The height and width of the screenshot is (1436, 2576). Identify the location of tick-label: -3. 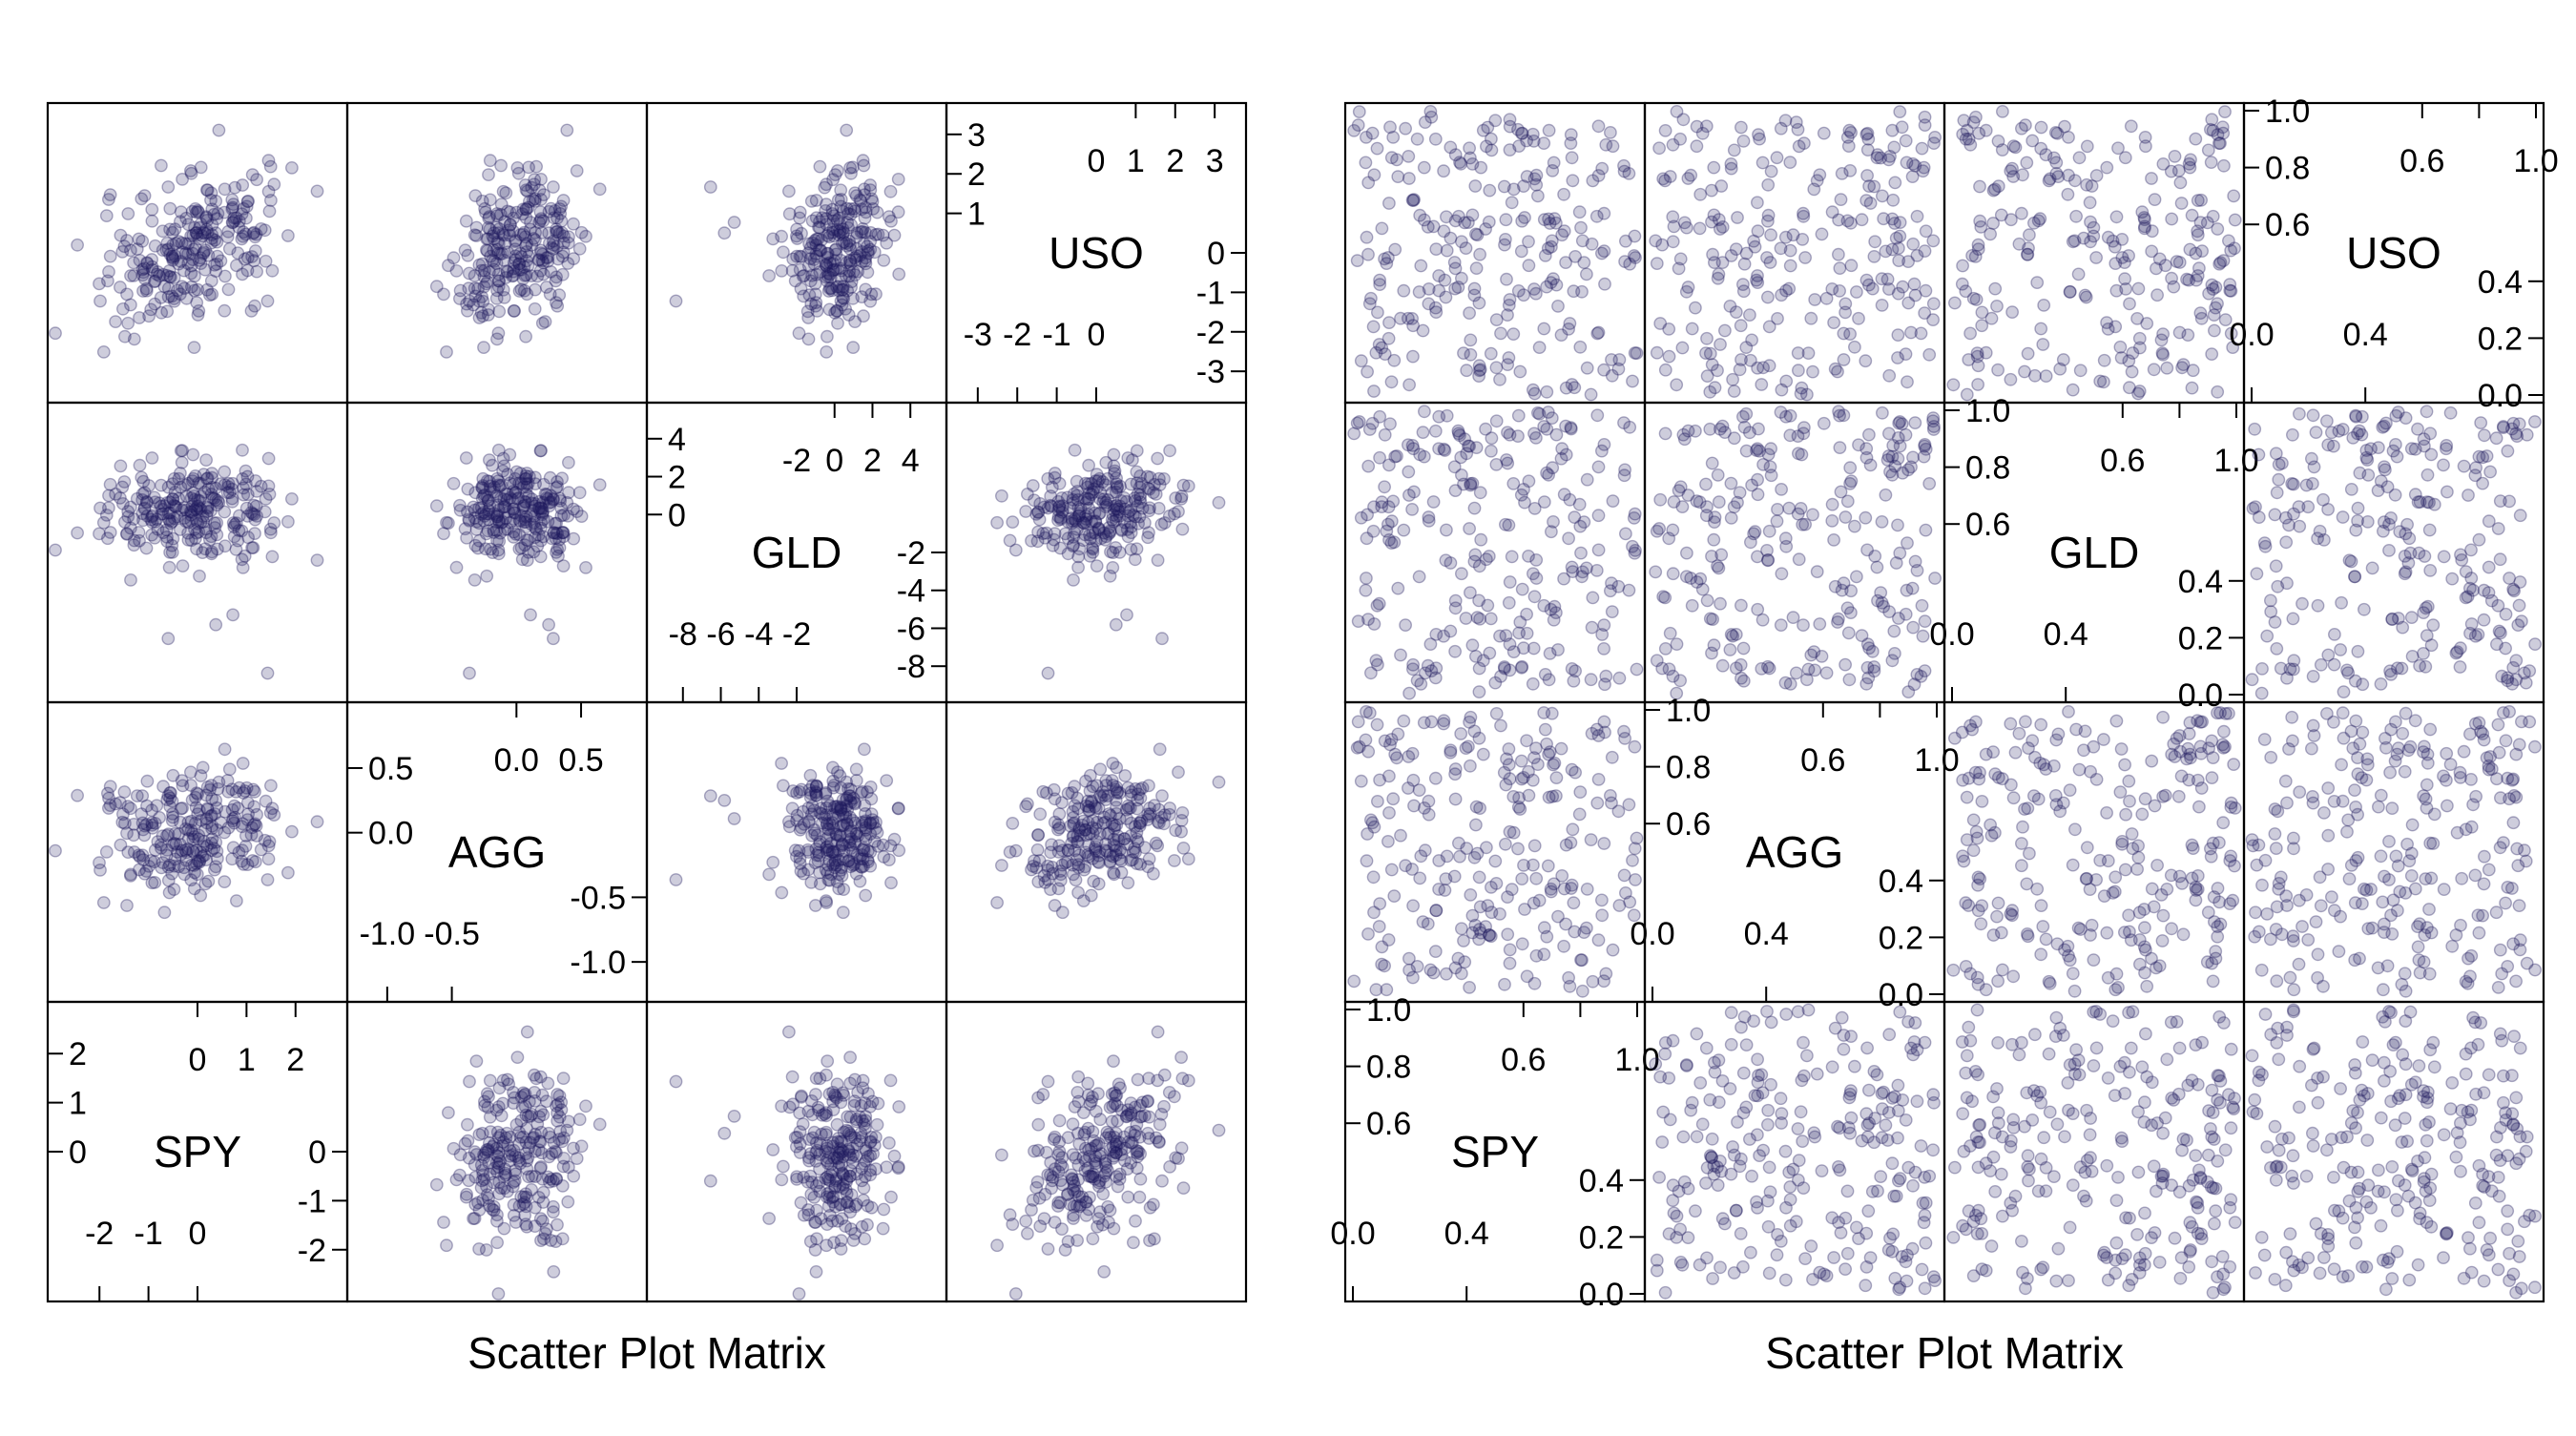
(1210, 372).